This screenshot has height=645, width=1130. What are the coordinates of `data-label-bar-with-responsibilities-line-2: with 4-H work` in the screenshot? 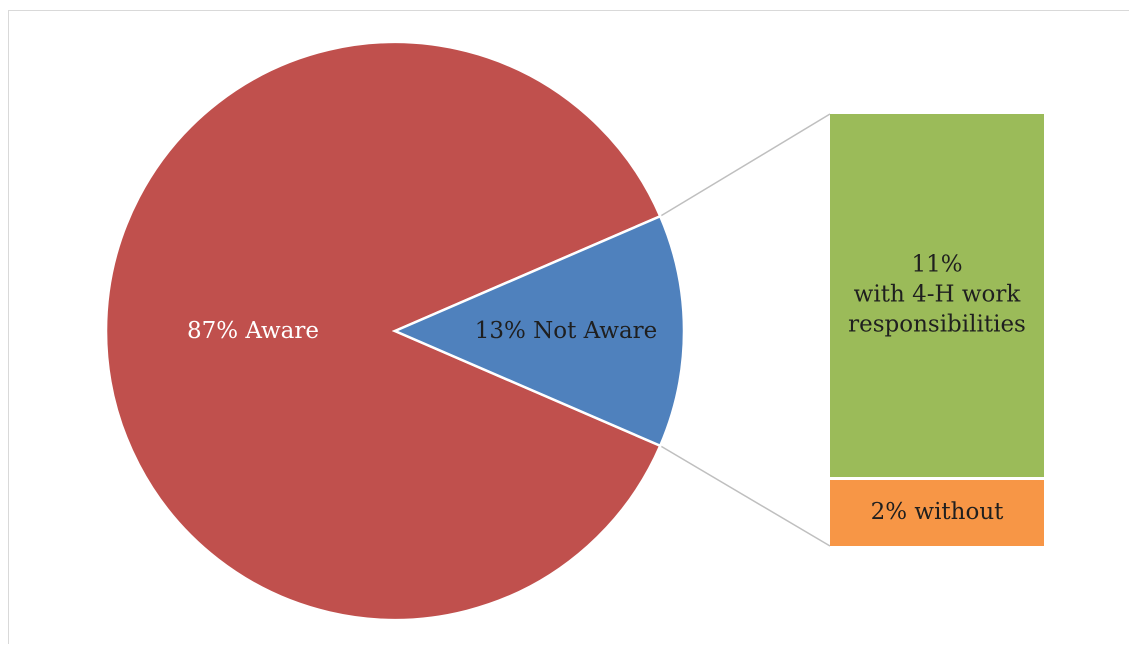 It's located at (938, 295).